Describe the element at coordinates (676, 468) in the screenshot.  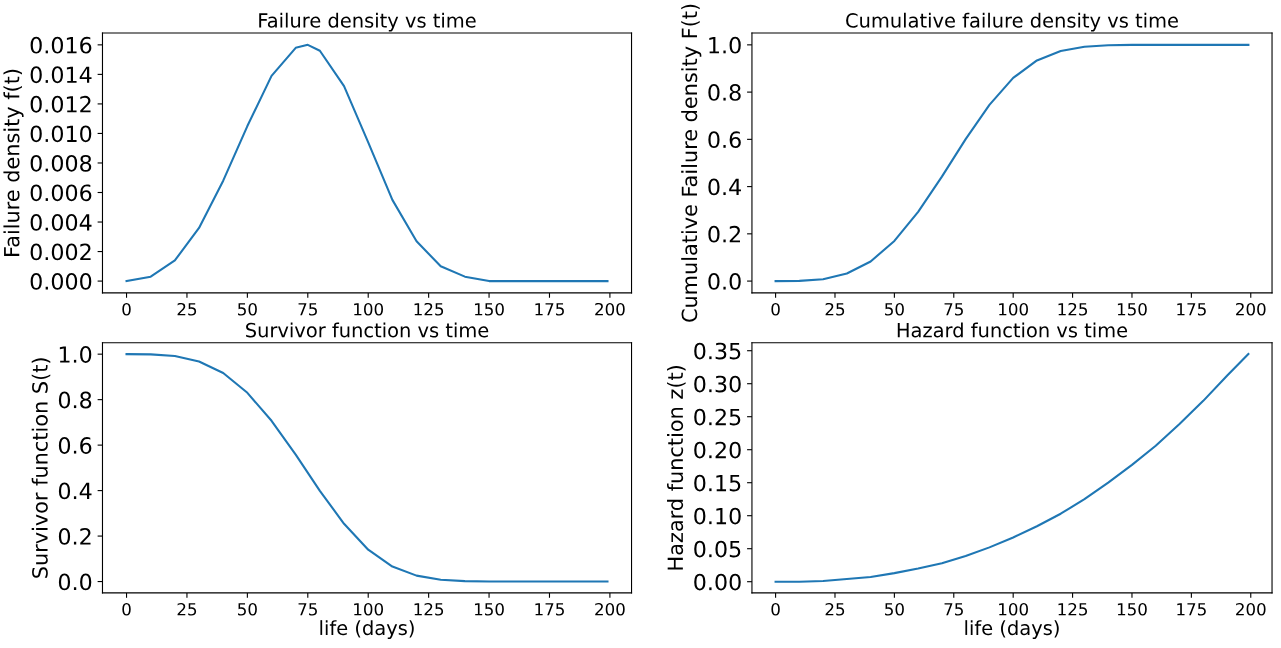
I see `y-axis-title: Hazard function z(t)` at that location.